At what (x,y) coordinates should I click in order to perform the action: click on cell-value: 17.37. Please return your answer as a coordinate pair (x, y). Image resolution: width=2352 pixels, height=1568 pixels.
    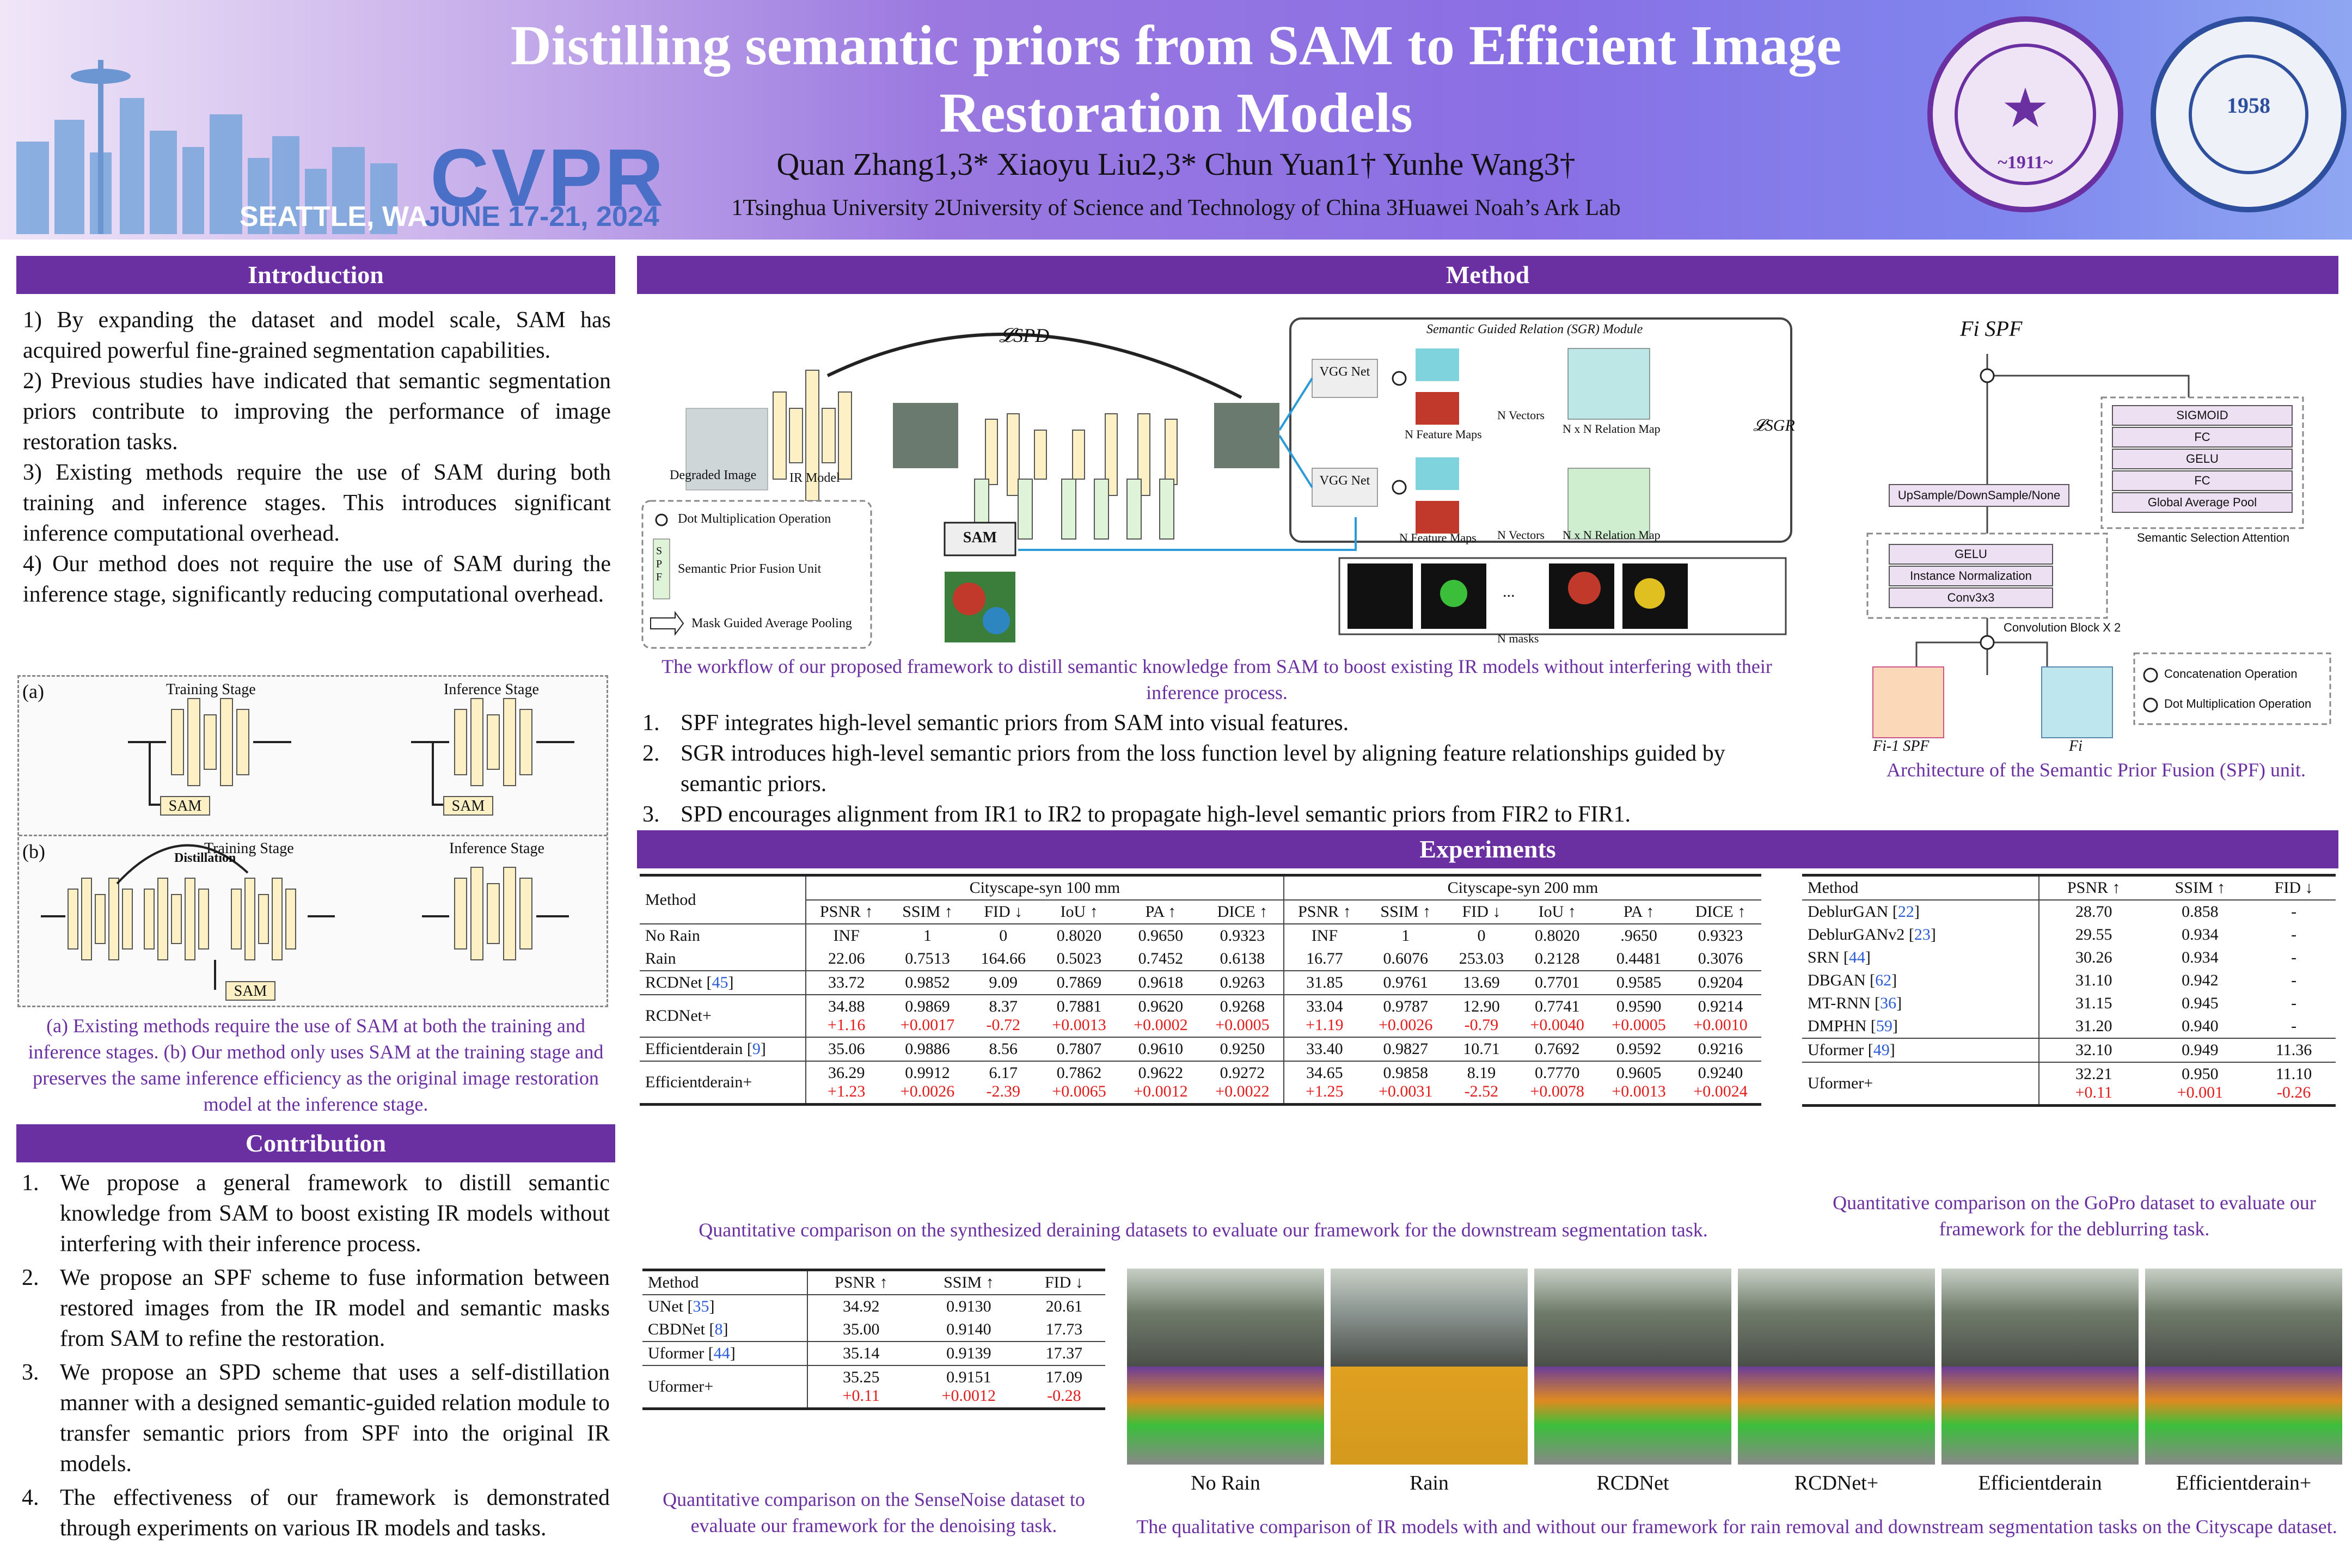
    Looking at the image, I should click on (1064, 1353).